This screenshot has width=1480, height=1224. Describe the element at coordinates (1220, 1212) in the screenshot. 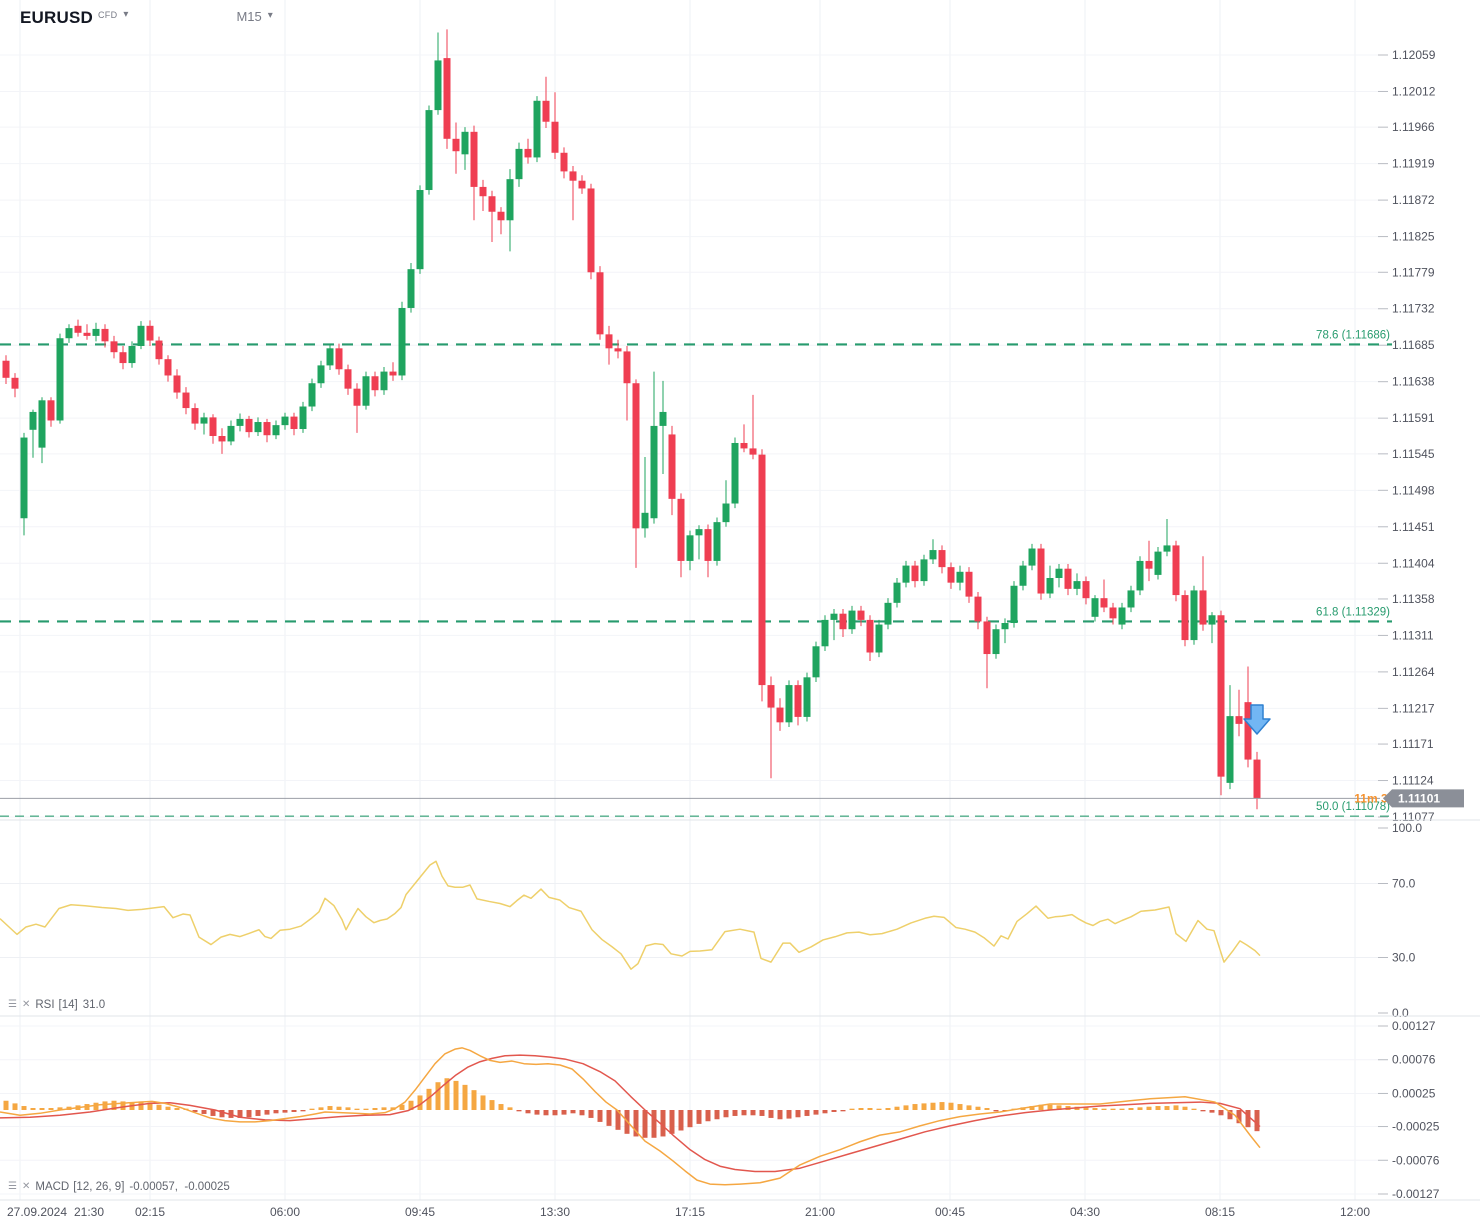

I see `time-axis-label: 08:15` at that location.